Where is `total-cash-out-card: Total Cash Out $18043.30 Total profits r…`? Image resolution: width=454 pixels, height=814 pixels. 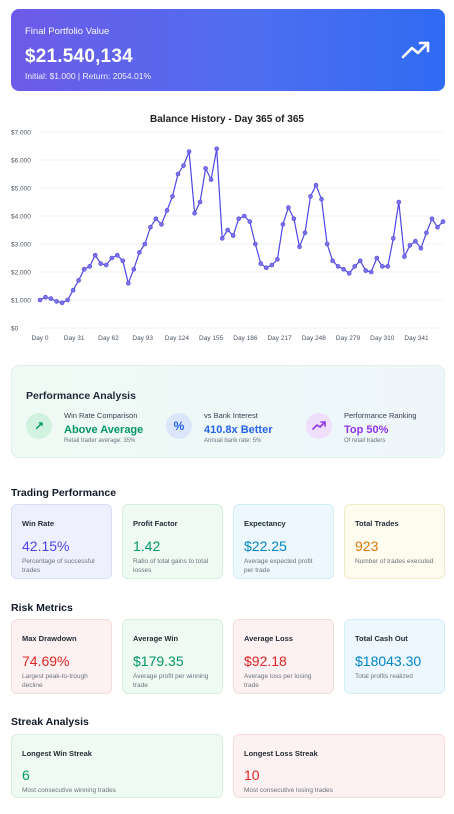
total-cash-out-card: Total Cash Out $18043.30 Total profits r… is located at coordinates (394, 656).